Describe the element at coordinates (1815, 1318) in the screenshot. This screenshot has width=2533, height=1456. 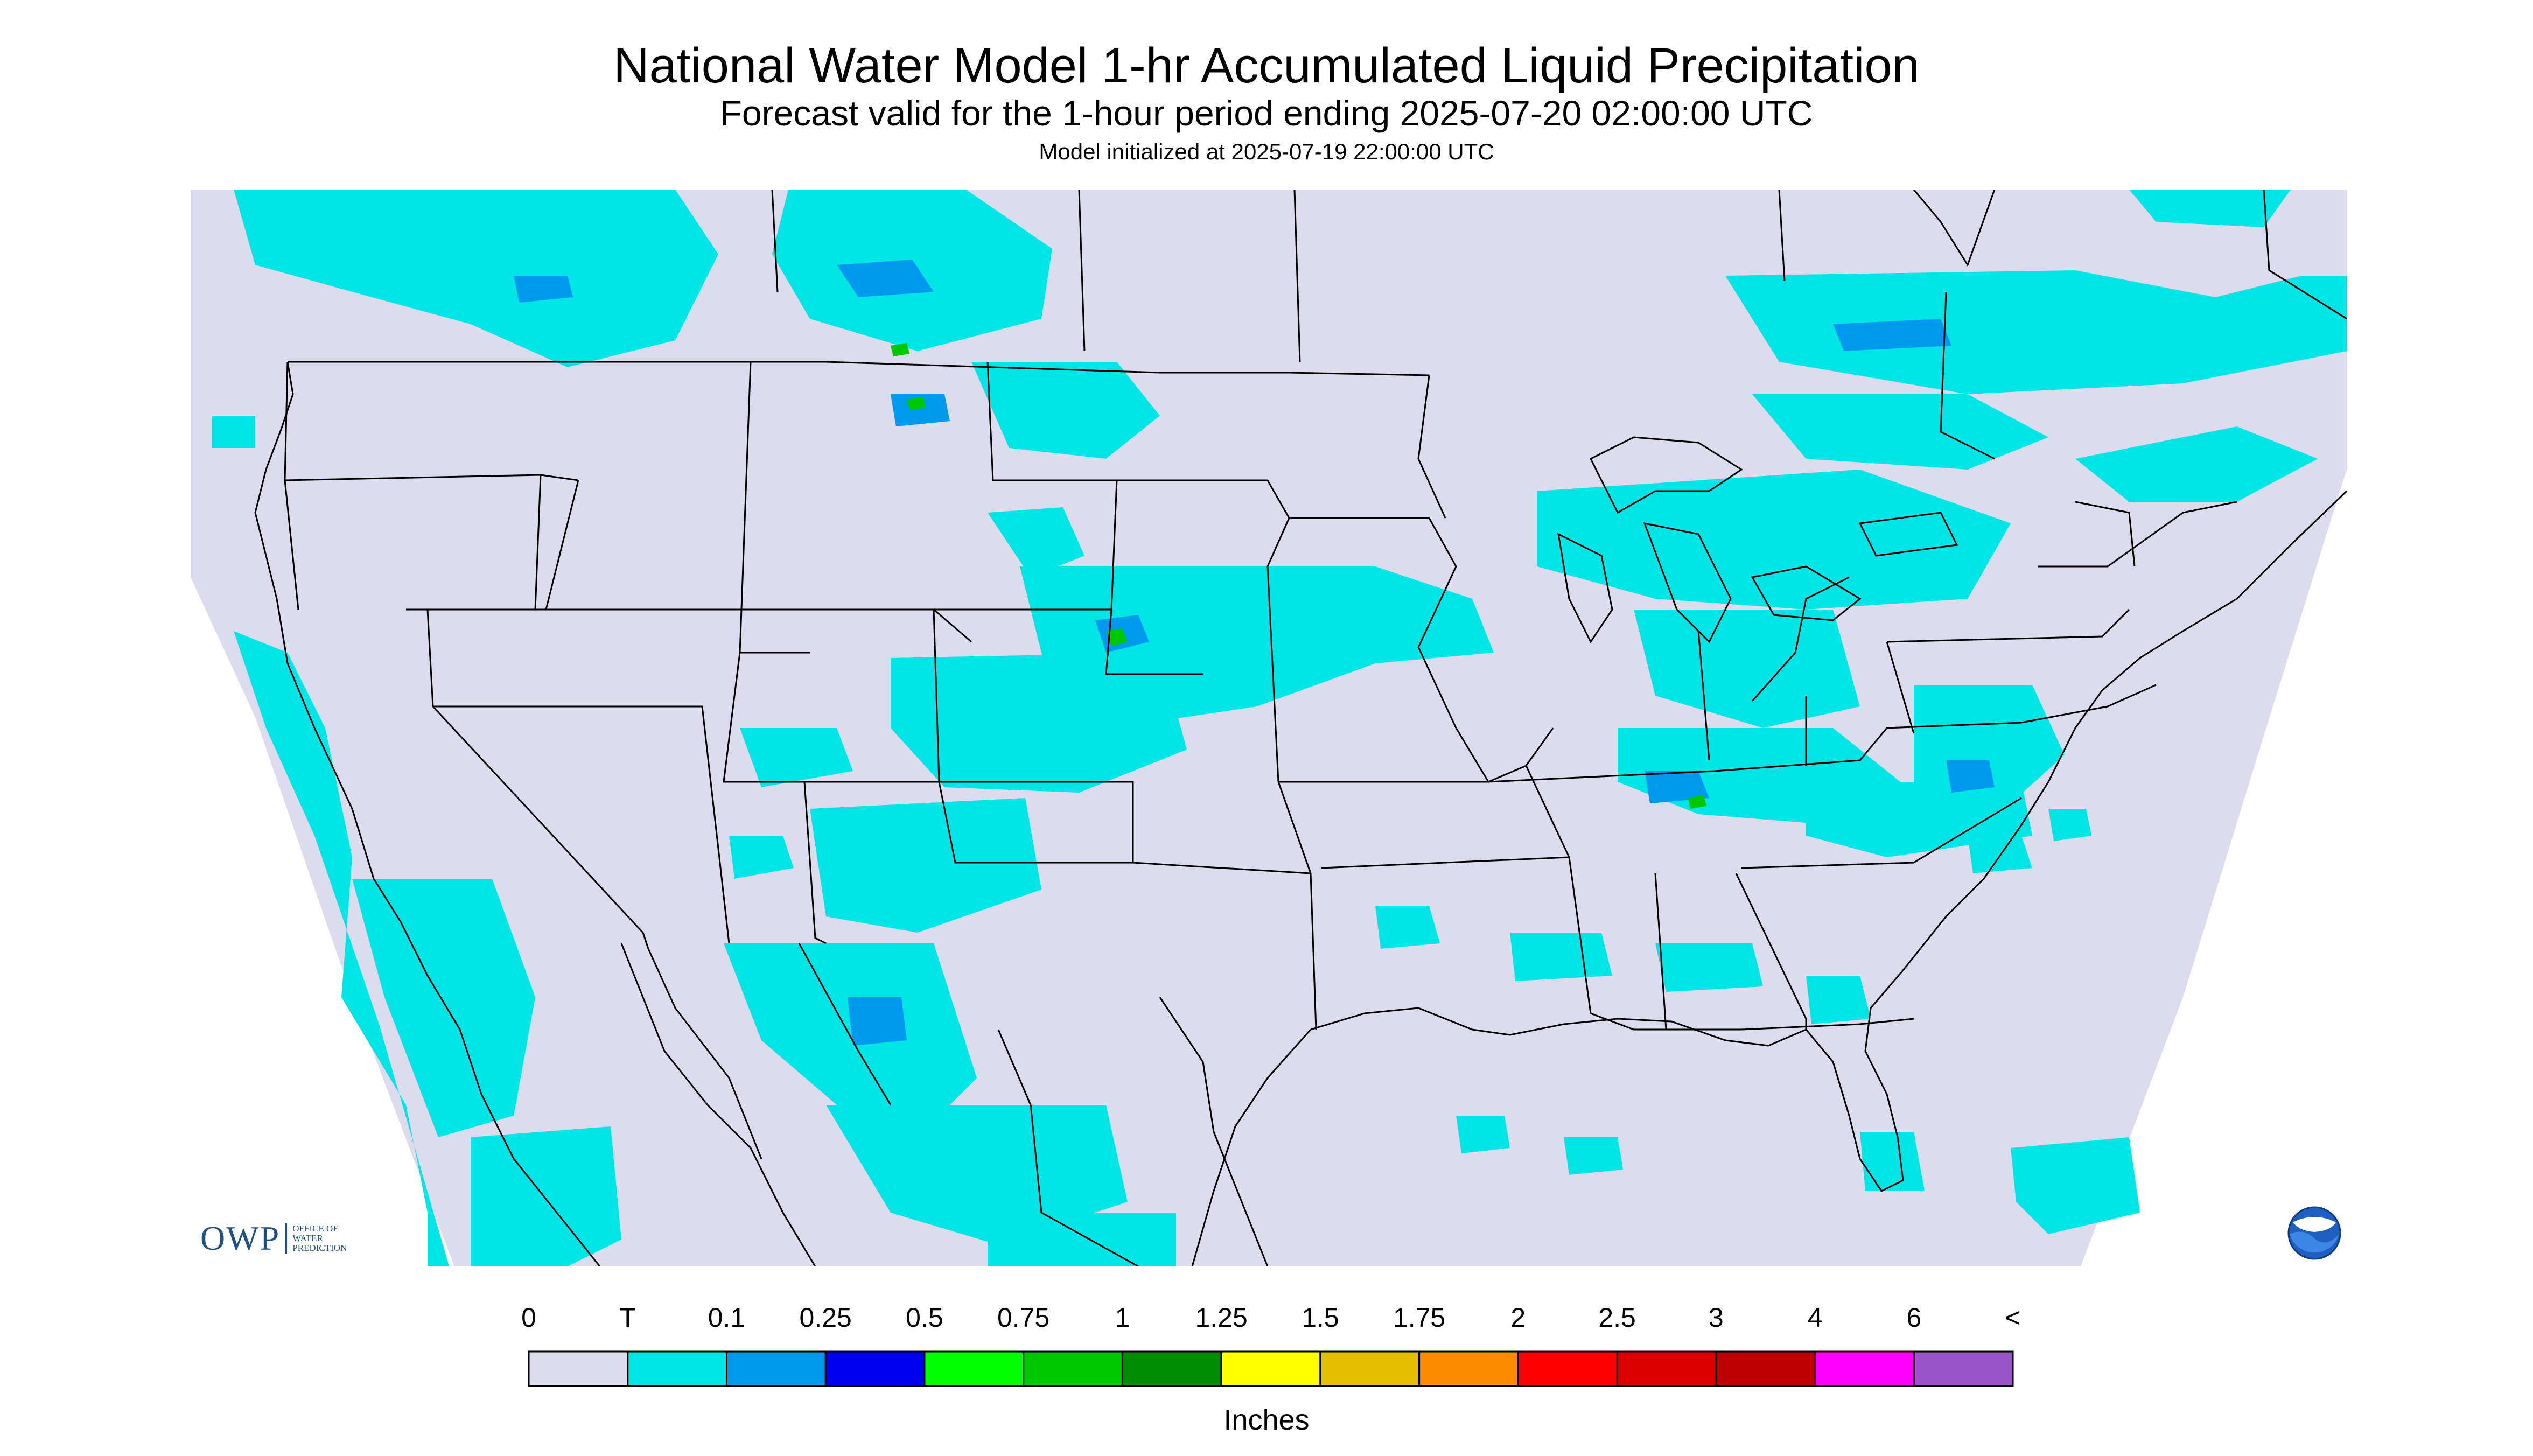
I see `legend-tick-label: 4` at that location.